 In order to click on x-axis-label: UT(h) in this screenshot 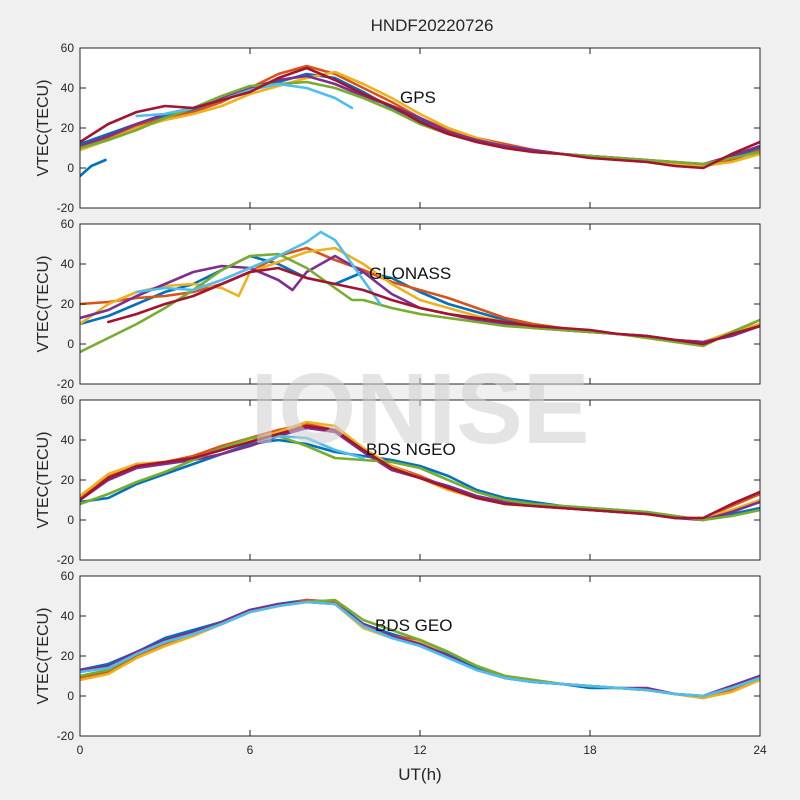, I will do `click(419, 774)`.